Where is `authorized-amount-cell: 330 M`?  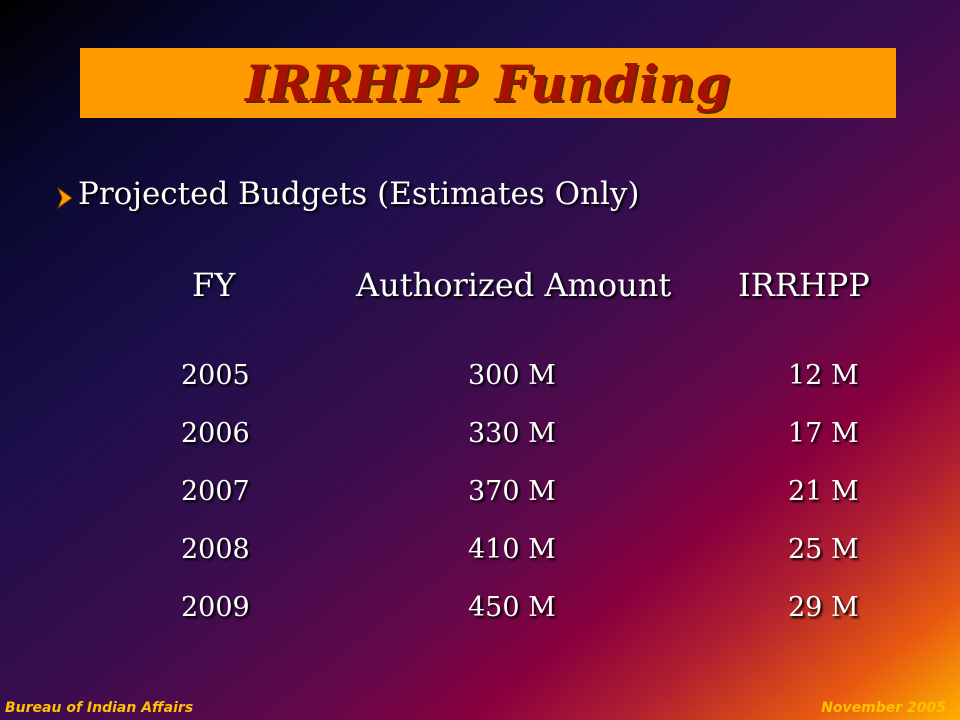 authorized-amount-cell: 330 M is located at coordinates (512, 433).